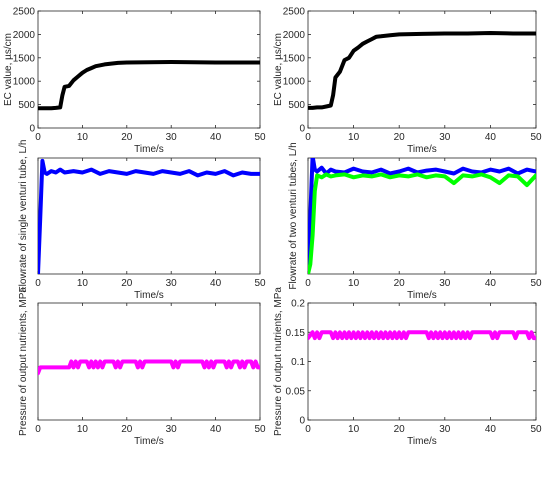 This screenshot has width=550, height=477. Describe the element at coordinates (296, 333) in the screenshot. I see `y-tick-label: 0.15` at that location.